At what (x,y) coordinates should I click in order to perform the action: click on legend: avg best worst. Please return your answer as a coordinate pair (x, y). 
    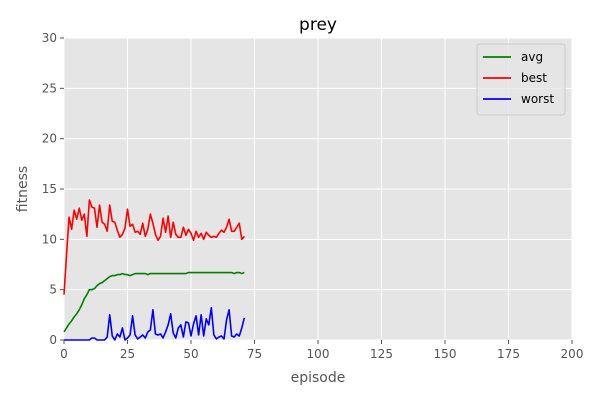
    Looking at the image, I should click on (521, 79).